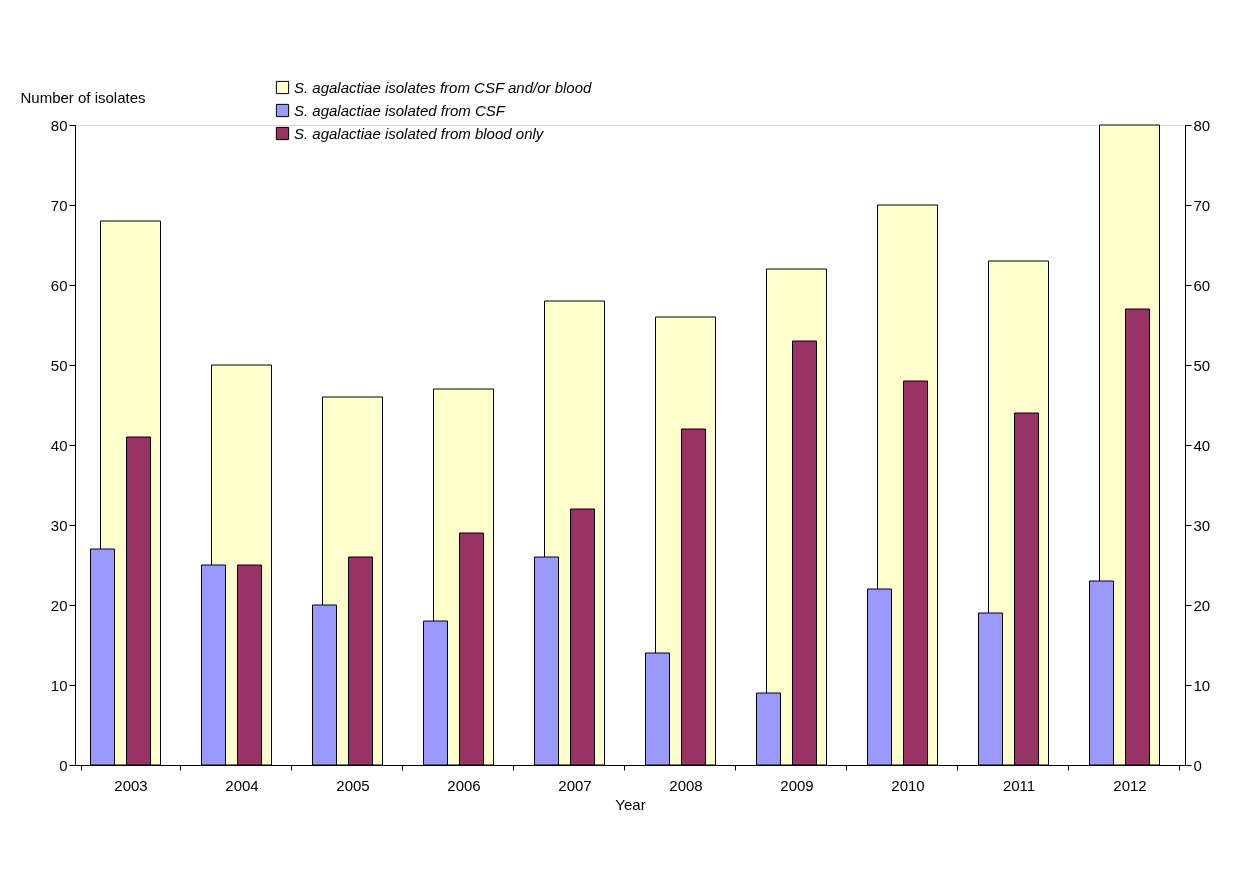 The height and width of the screenshot is (895, 1233). Describe the element at coordinates (59, 525) in the screenshot. I see `y-tick-label: 30` at that location.